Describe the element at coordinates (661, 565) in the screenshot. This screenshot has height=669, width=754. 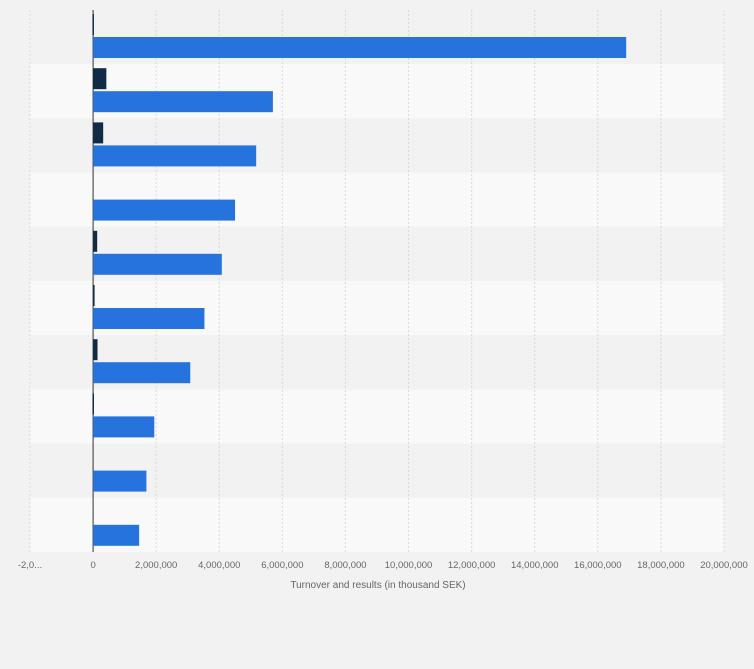
I see `x-tick-label: 18,000,000` at that location.